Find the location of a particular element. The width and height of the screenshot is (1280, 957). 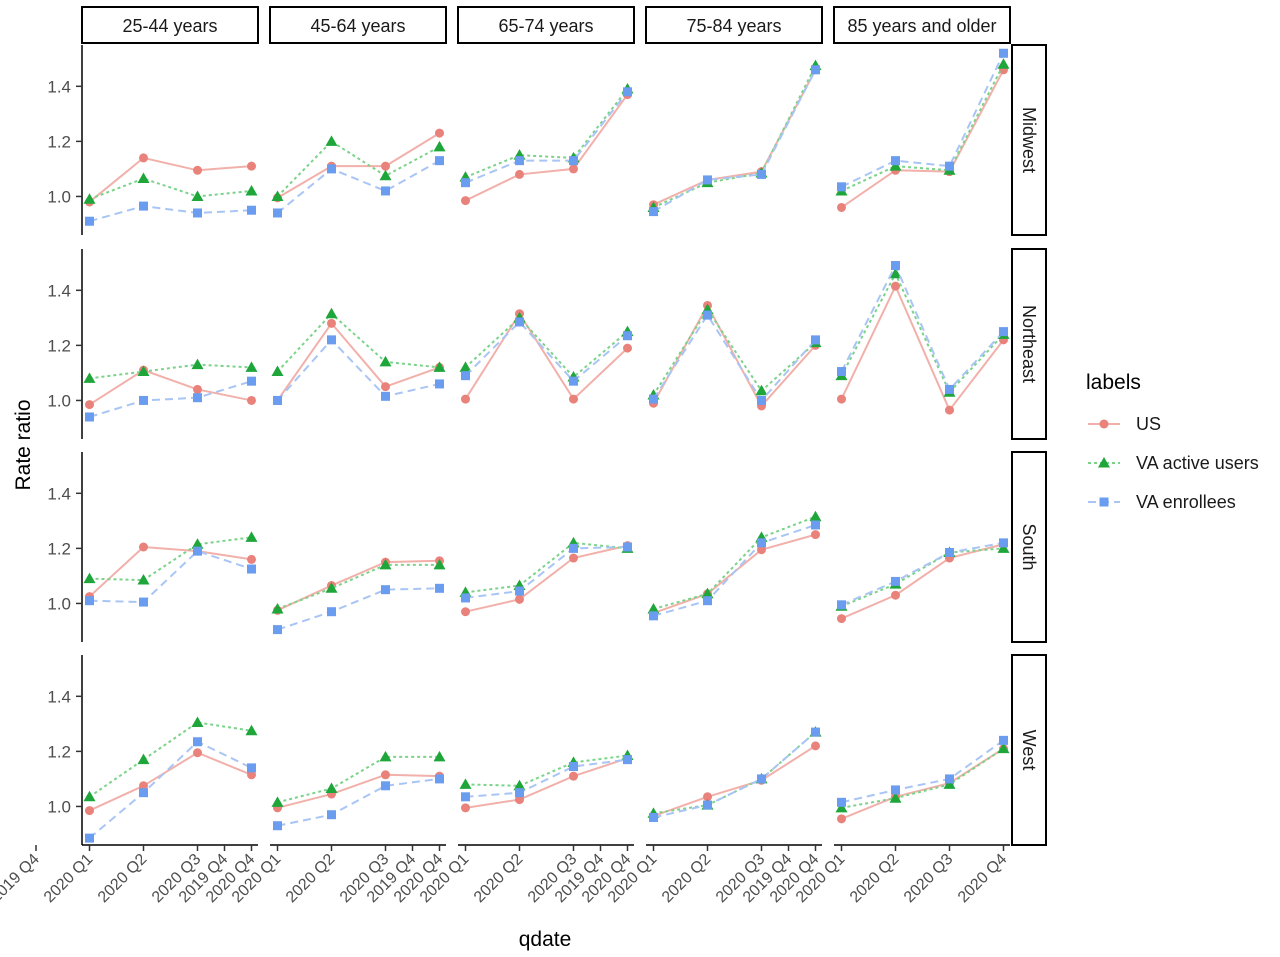

row-strip-midwest: Midwest is located at coordinates (1029, 140).